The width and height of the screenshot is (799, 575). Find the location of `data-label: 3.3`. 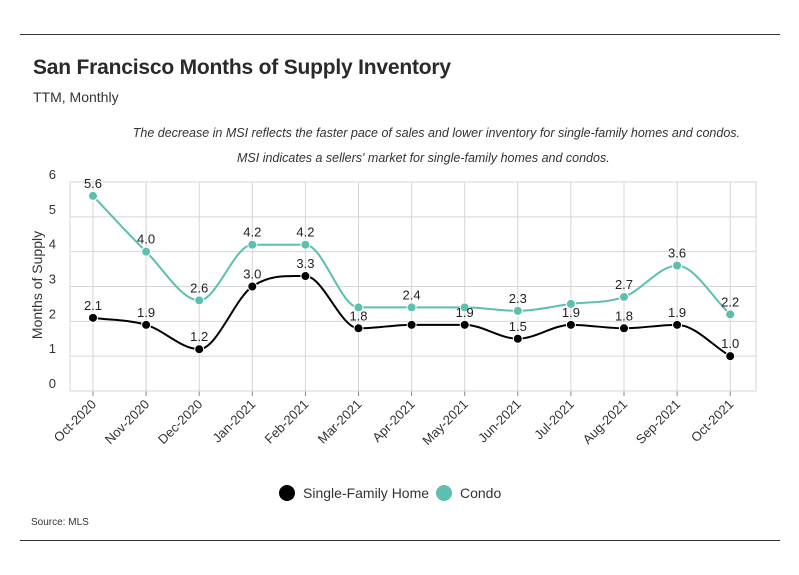

data-label: 3.3 is located at coordinates (305, 263).